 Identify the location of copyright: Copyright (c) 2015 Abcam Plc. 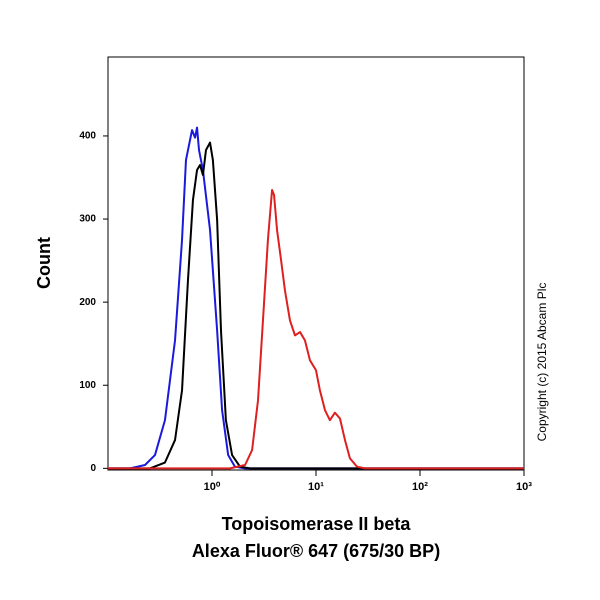
(542, 362).